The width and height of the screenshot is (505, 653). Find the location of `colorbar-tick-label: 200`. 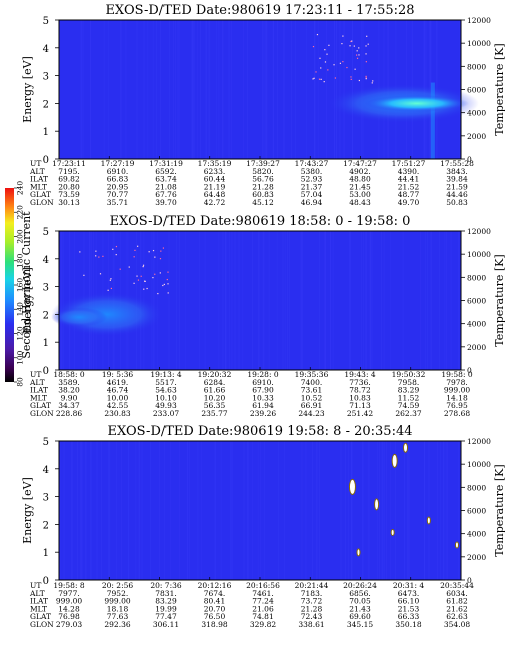

colorbar-tick-label: 200 is located at coordinates (20, 236).